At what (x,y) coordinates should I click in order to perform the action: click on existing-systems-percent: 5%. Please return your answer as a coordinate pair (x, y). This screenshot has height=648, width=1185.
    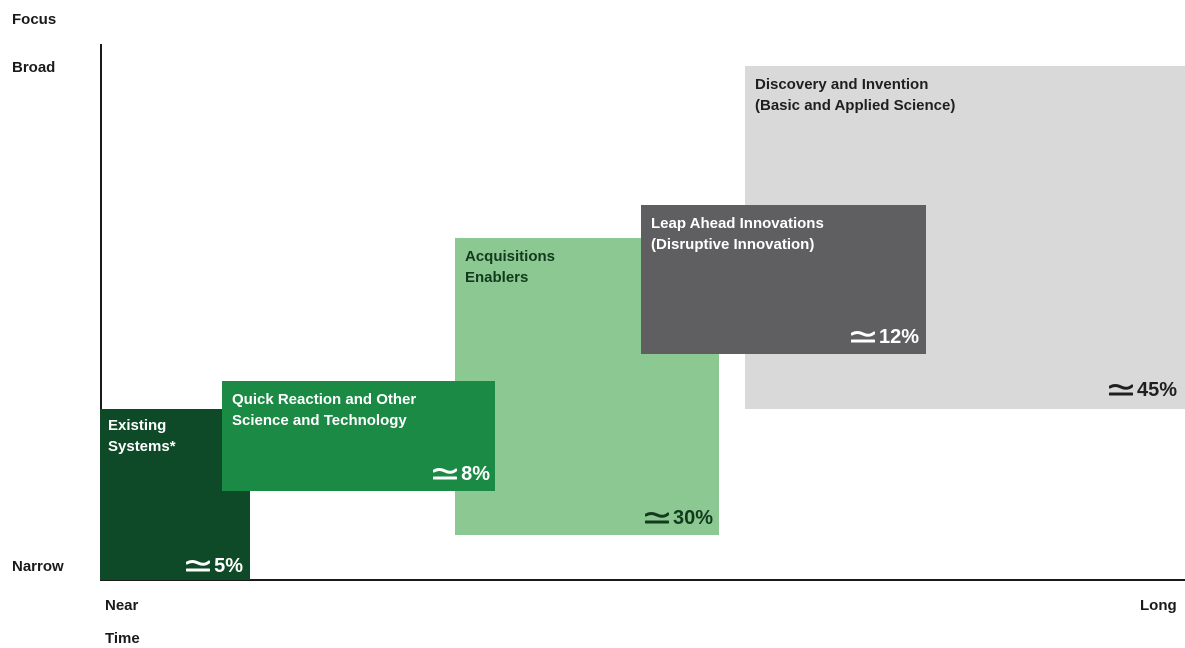
    Looking at the image, I should click on (228, 566).